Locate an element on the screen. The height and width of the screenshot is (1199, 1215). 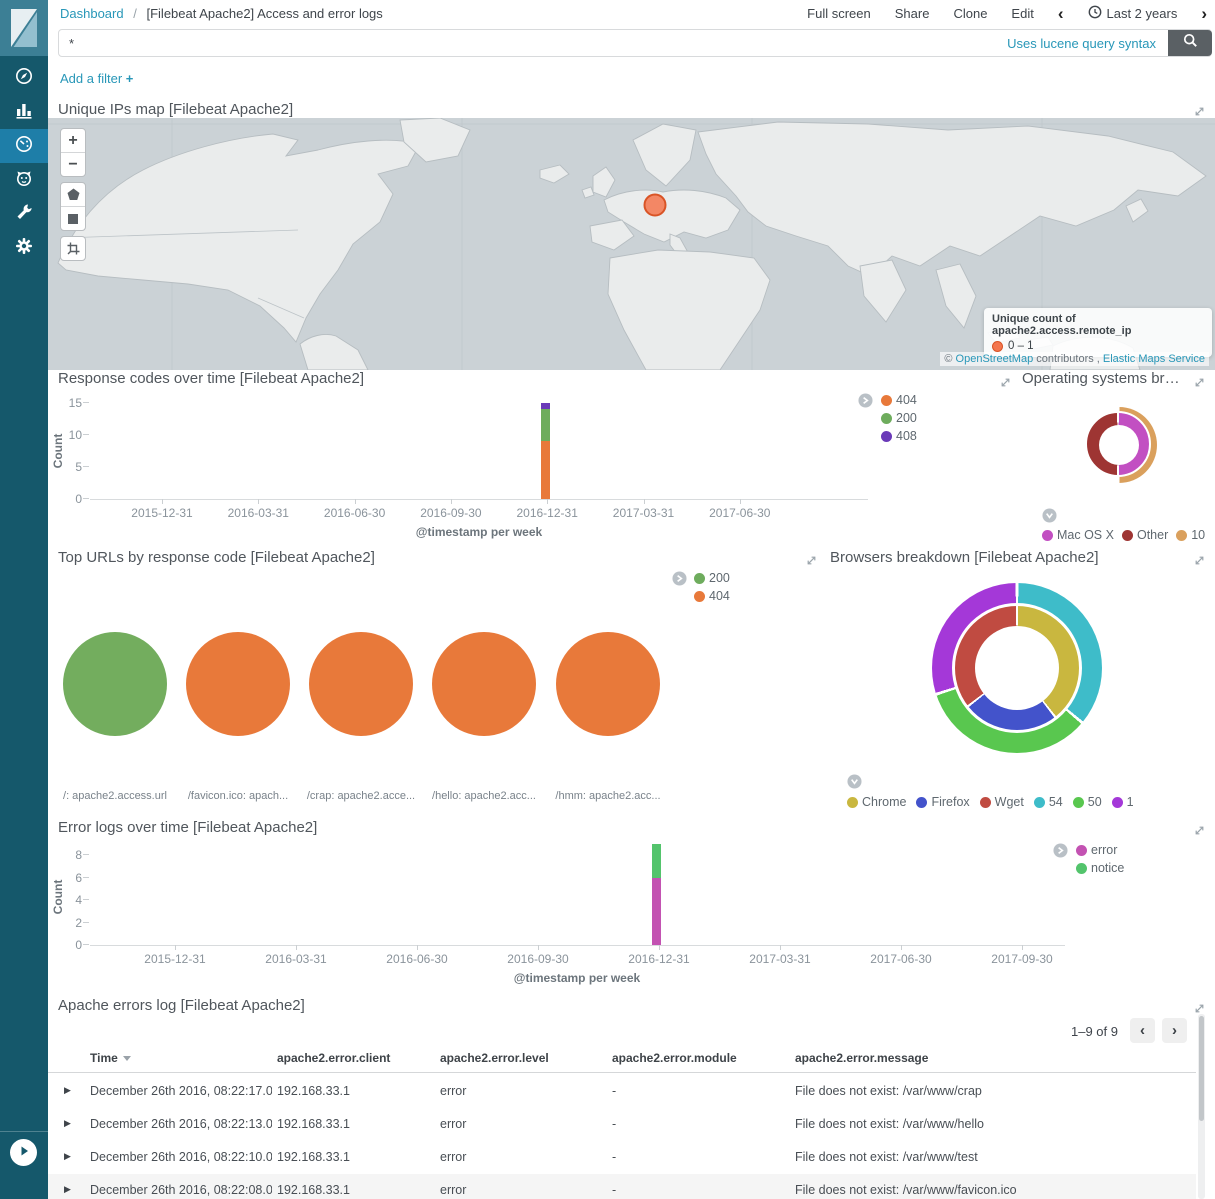
legend-label: Chrome is located at coordinates (884, 802).